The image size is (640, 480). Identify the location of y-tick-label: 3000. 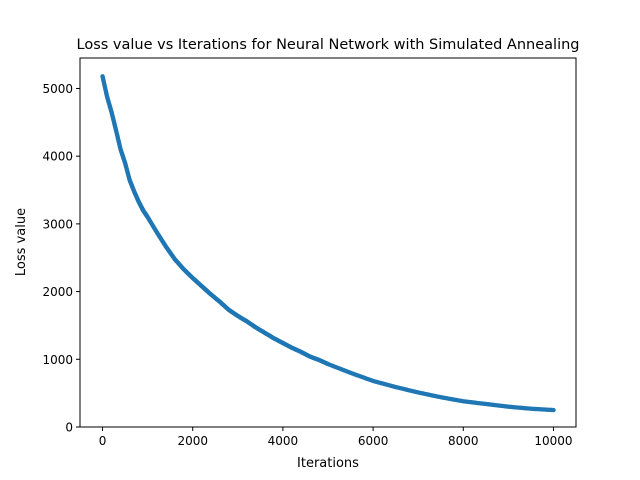
(57, 224).